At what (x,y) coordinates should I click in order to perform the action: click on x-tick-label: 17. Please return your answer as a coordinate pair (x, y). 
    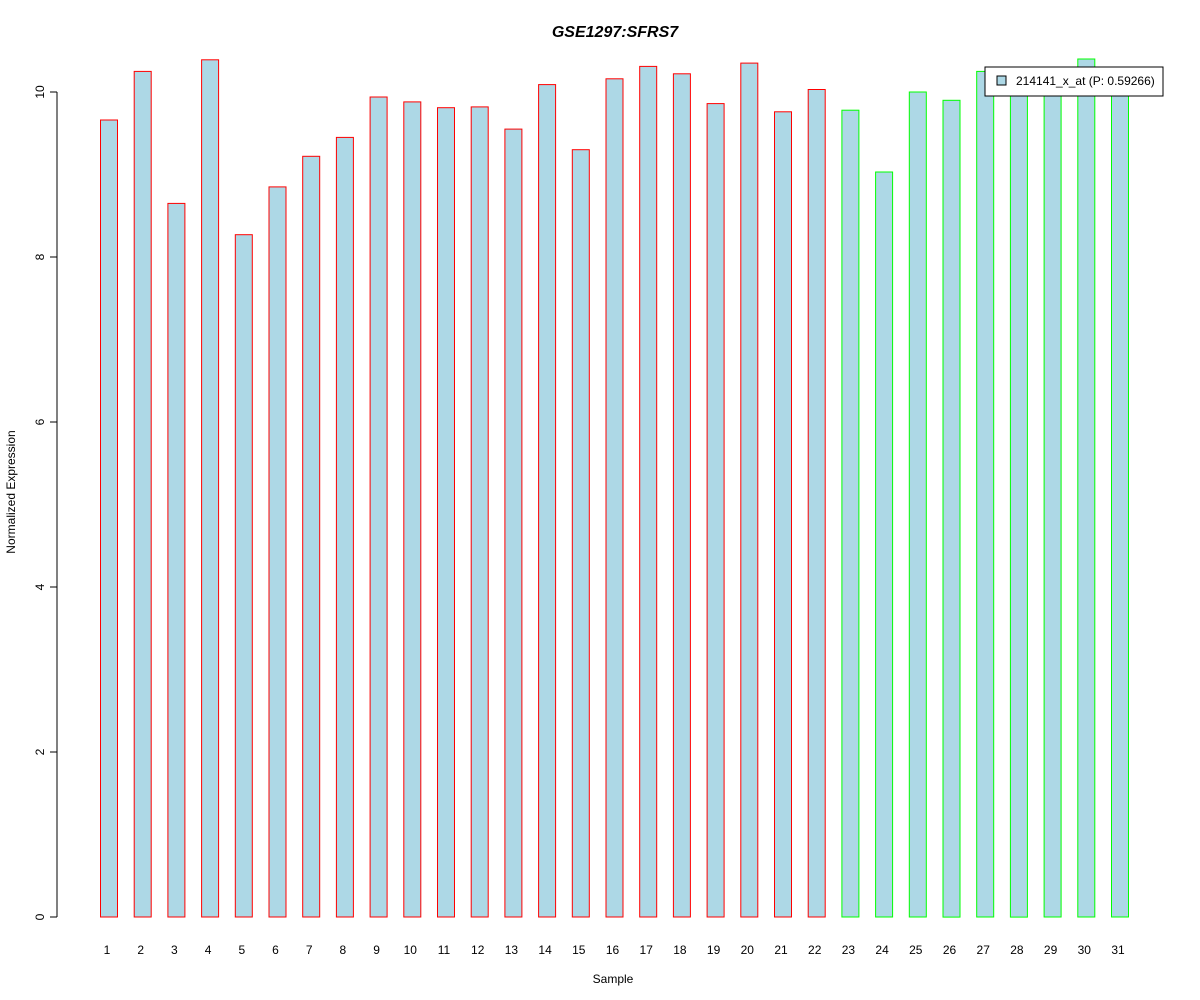
    Looking at the image, I should click on (647, 950).